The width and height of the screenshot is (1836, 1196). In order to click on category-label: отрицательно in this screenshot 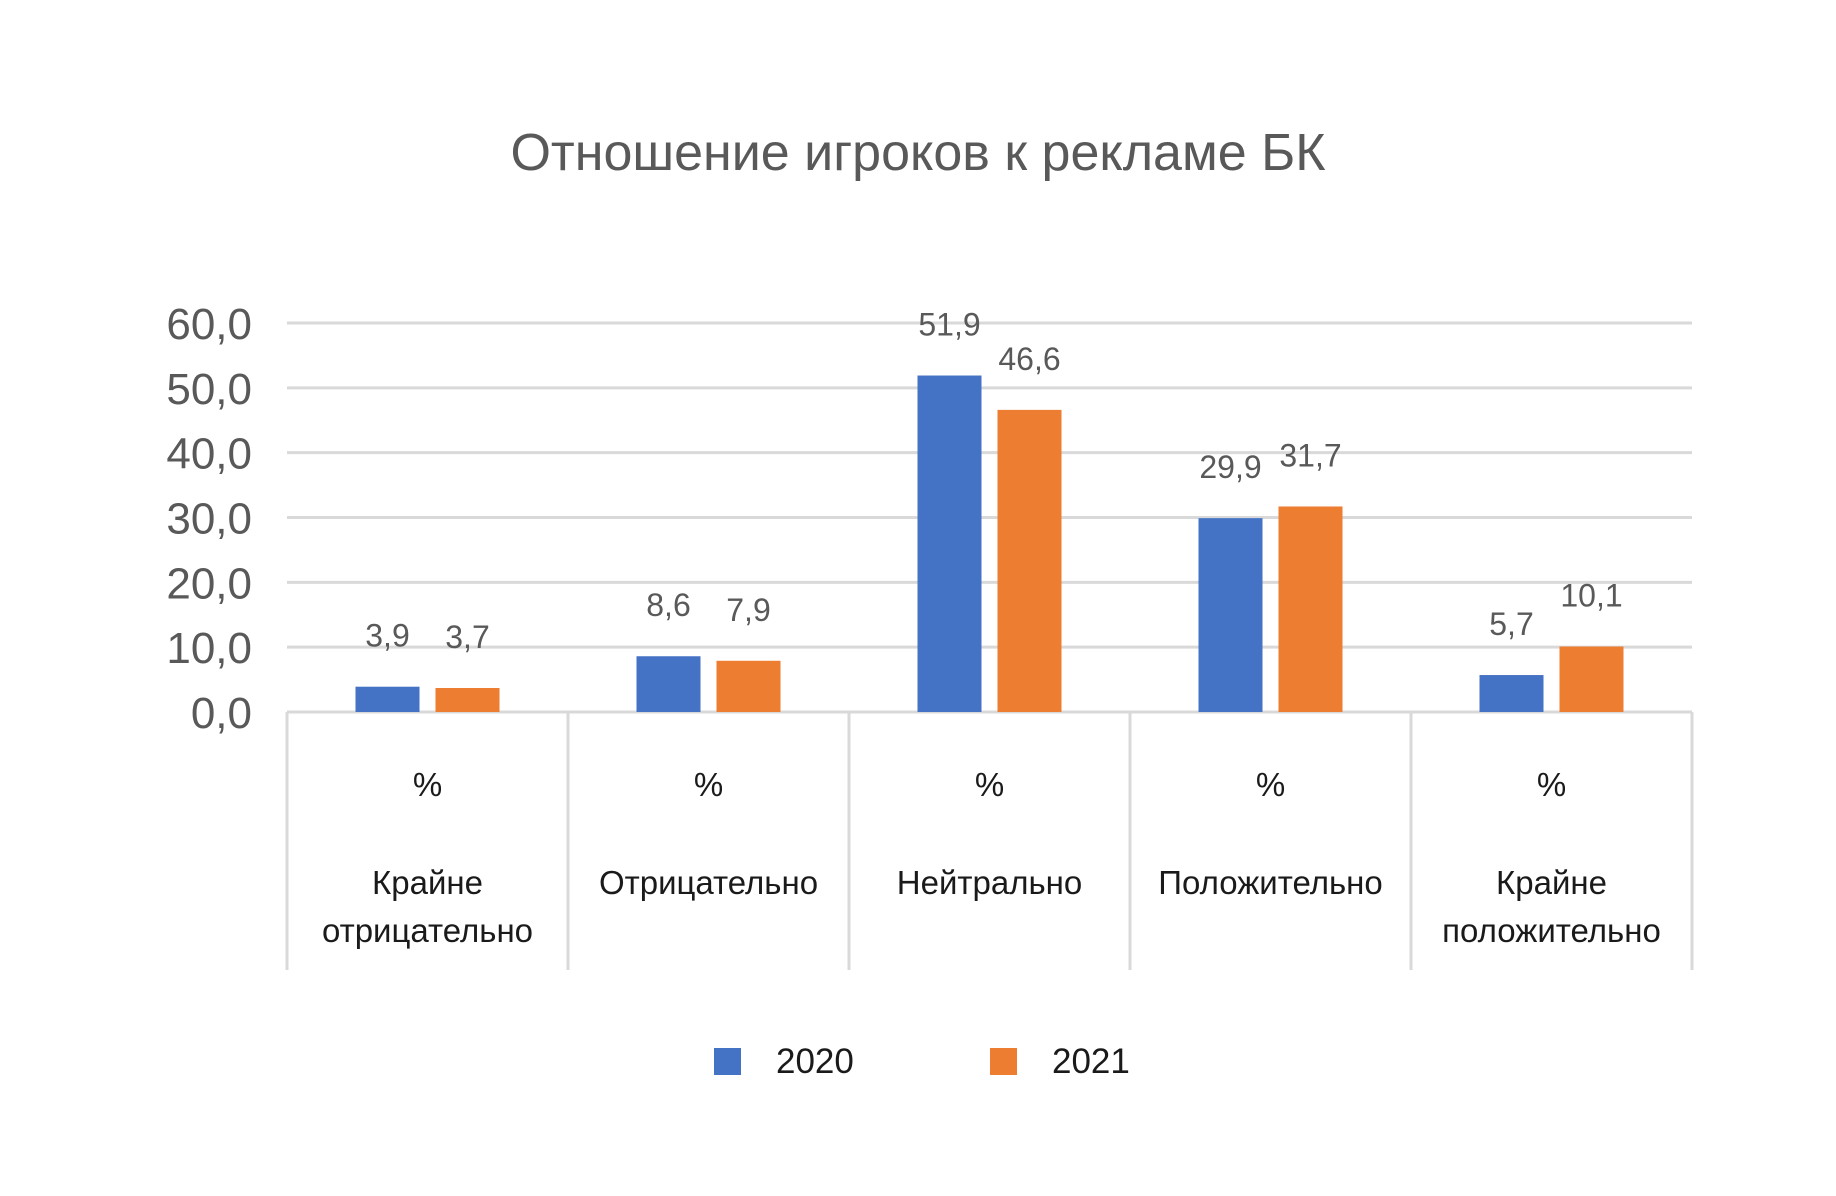, I will do `click(427, 930)`.